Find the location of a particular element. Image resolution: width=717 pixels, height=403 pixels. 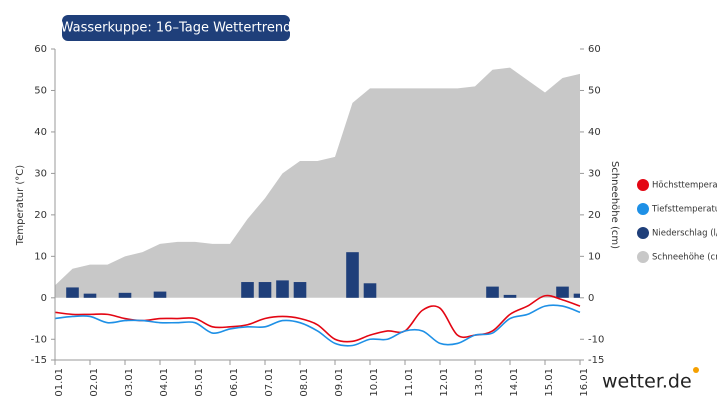

legend-label: Höchsttemperatur is located at coordinates (684, 186).